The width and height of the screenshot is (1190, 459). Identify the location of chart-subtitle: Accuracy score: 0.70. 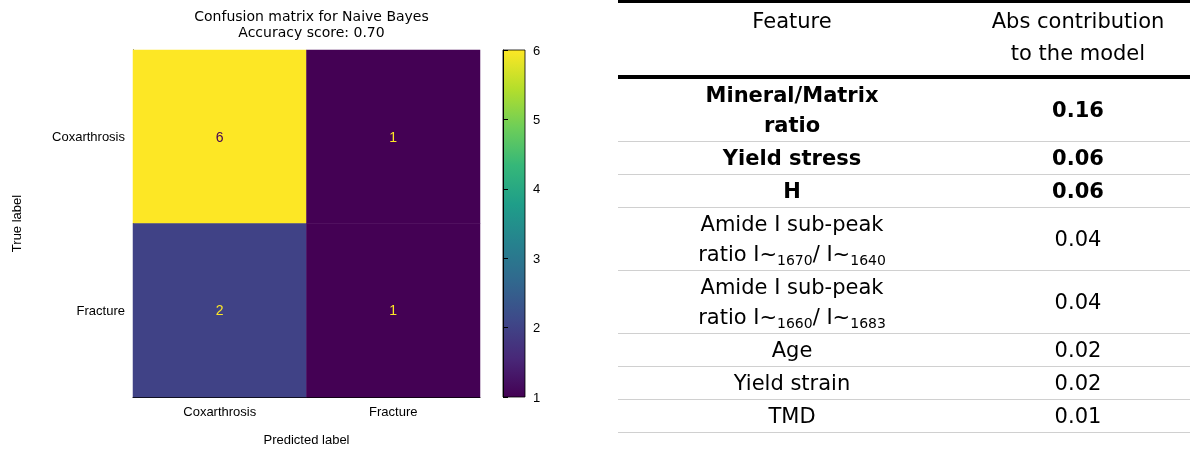
(311, 32).